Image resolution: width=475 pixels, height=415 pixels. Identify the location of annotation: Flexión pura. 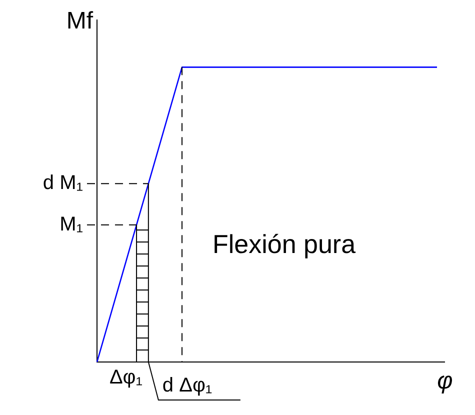
(284, 243).